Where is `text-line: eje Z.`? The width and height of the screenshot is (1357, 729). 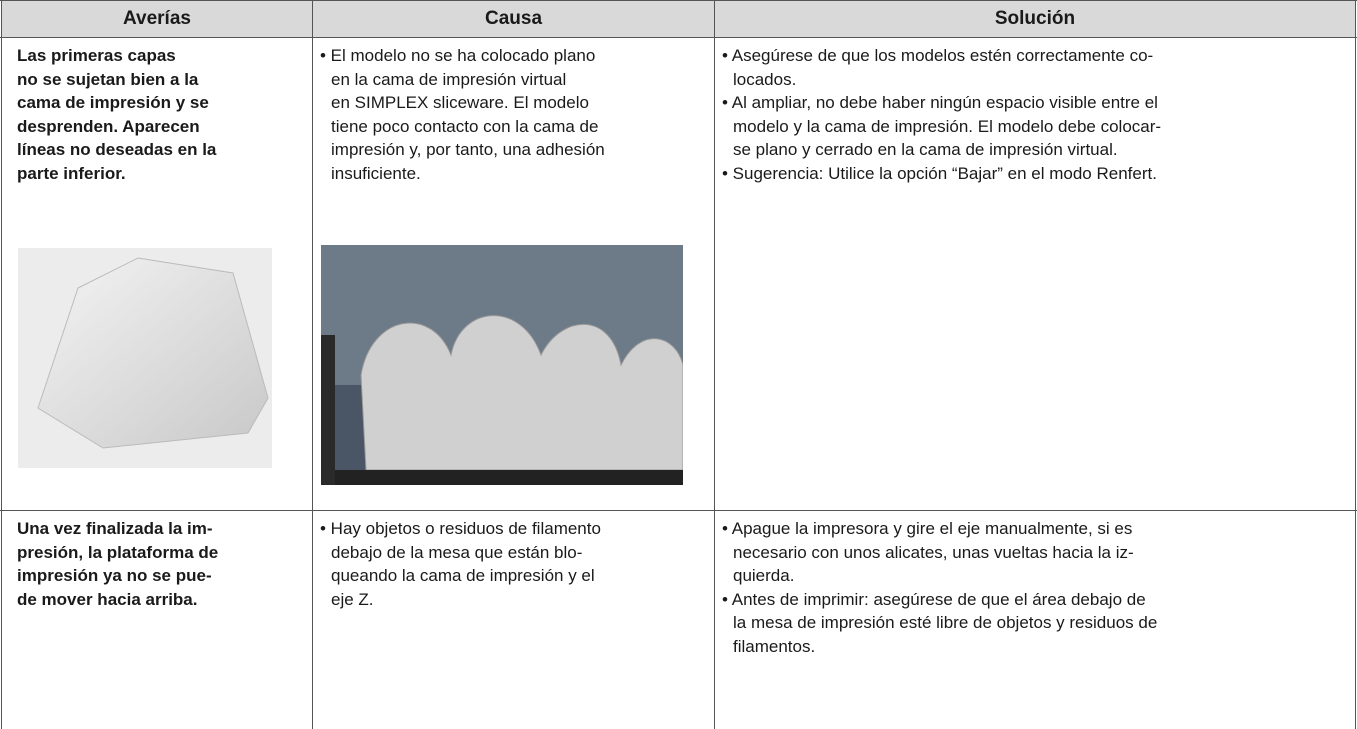 text-line: eje Z. is located at coordinates (352, 599).